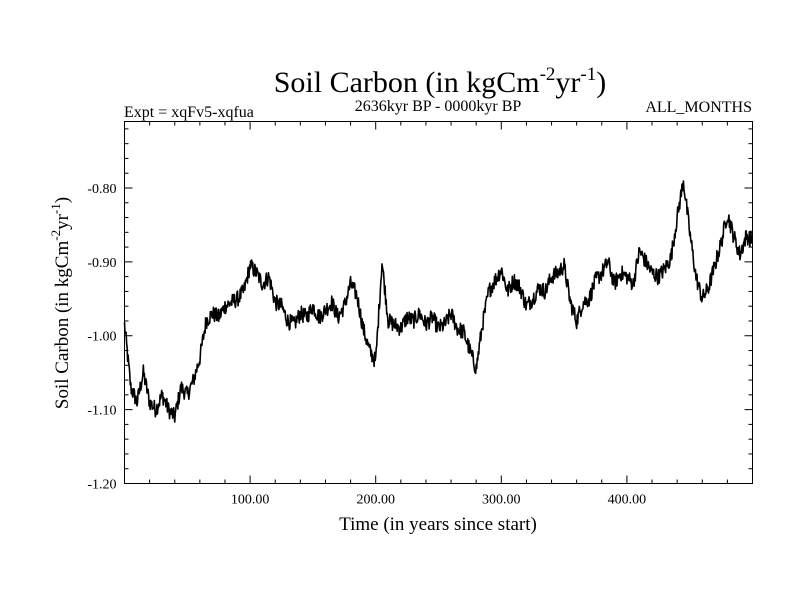  Describe the element at coordinates (189, 112) in the screenshot. I see `subtitle-experiment: Expt = xqFv5-xqfua` at that location.